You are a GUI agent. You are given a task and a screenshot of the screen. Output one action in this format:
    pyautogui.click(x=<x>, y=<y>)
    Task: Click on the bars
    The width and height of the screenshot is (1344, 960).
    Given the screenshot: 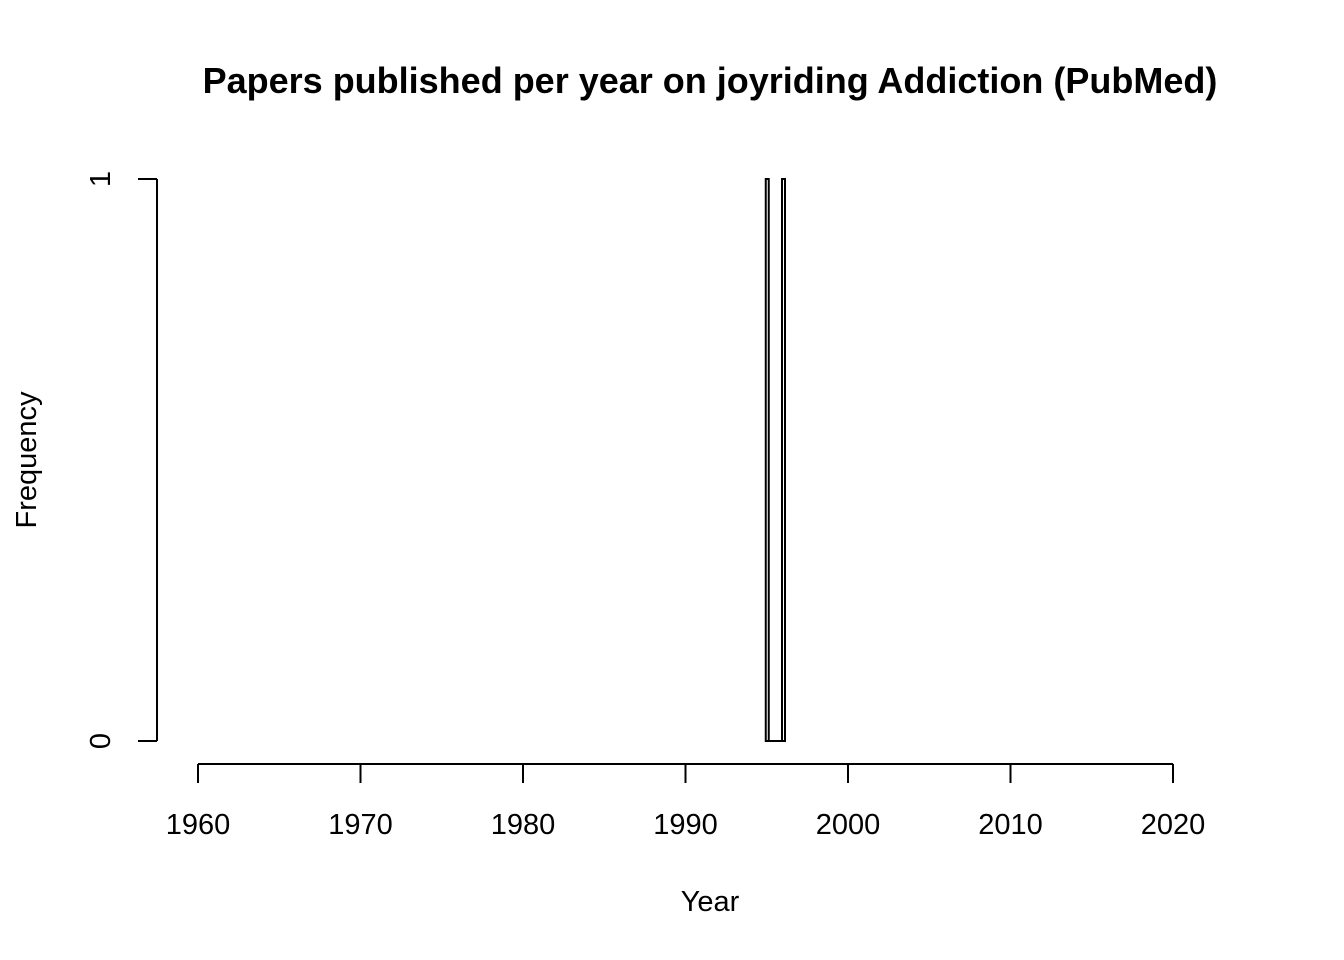 What is the action you would take?
    pyautogui.click(x=775, y=460)
    